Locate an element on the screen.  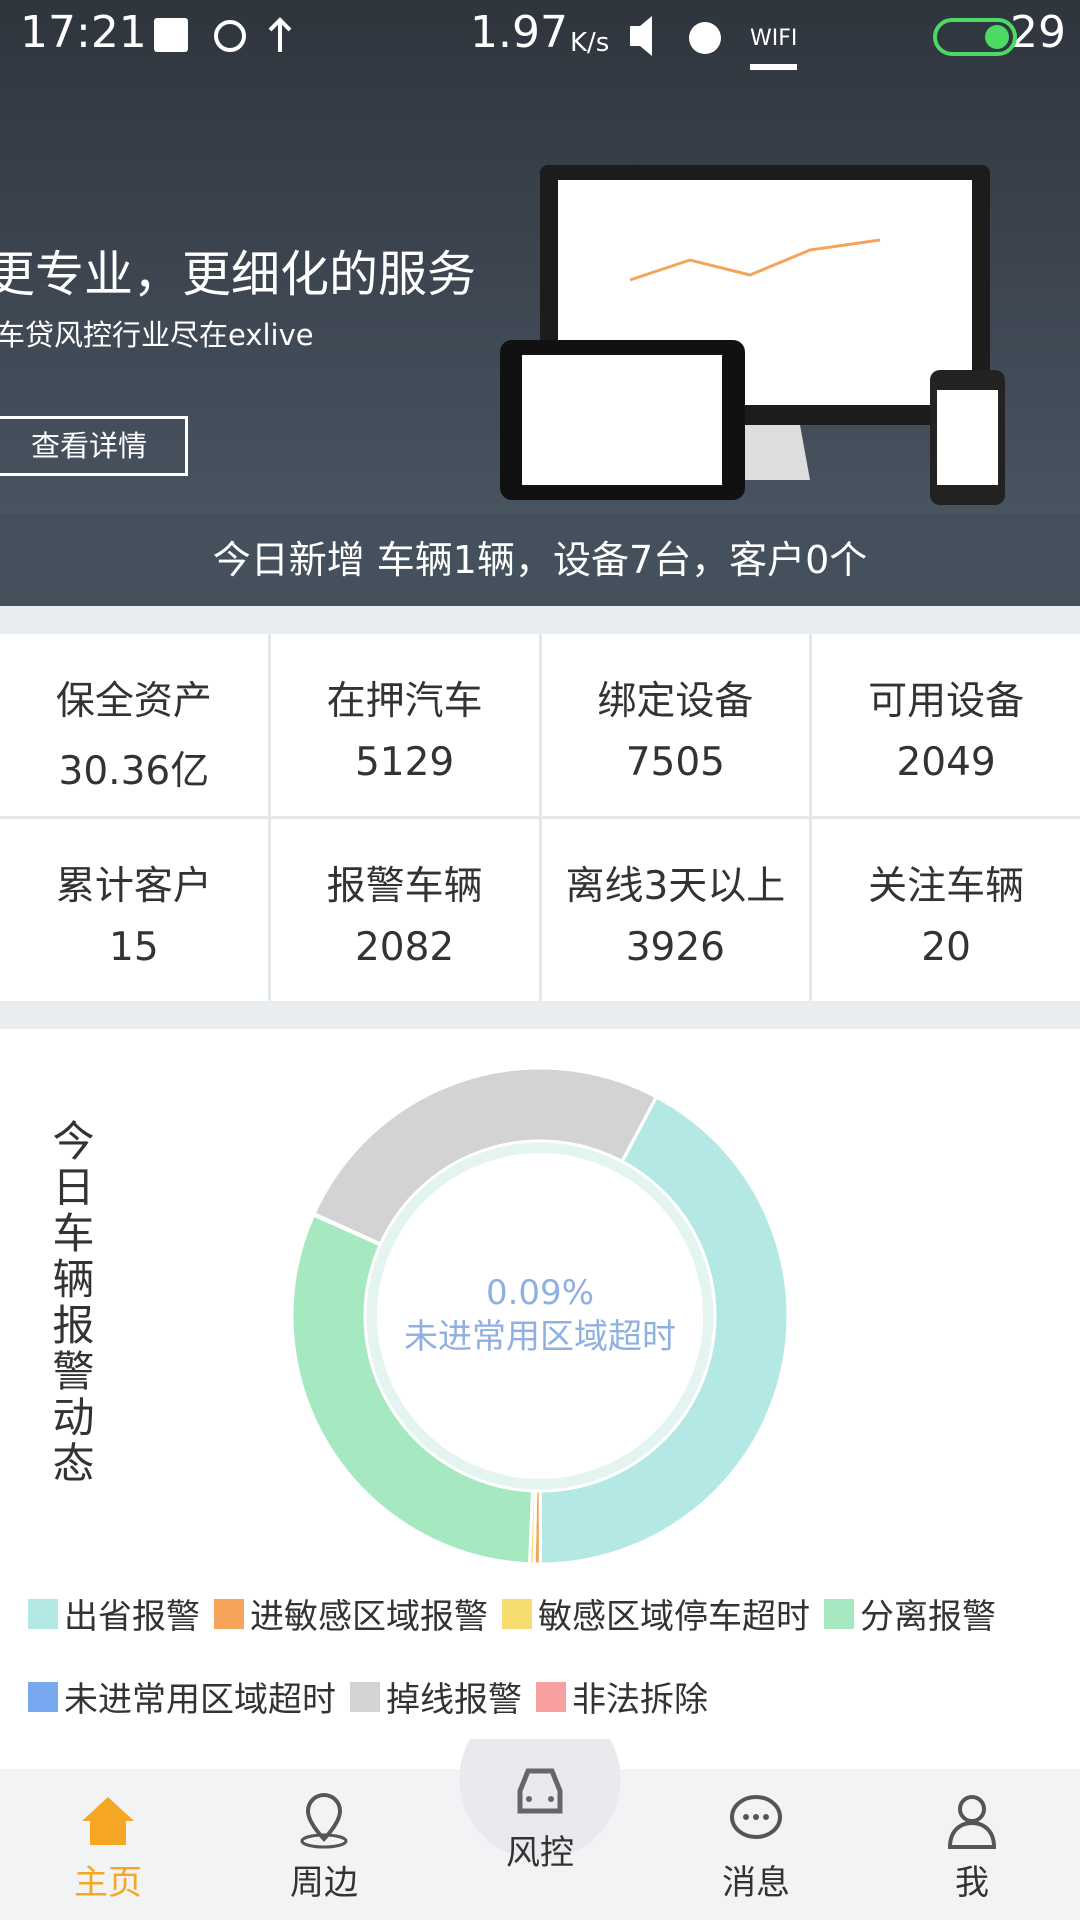
stat-value: 3926 is located at coordinates (675, 947).